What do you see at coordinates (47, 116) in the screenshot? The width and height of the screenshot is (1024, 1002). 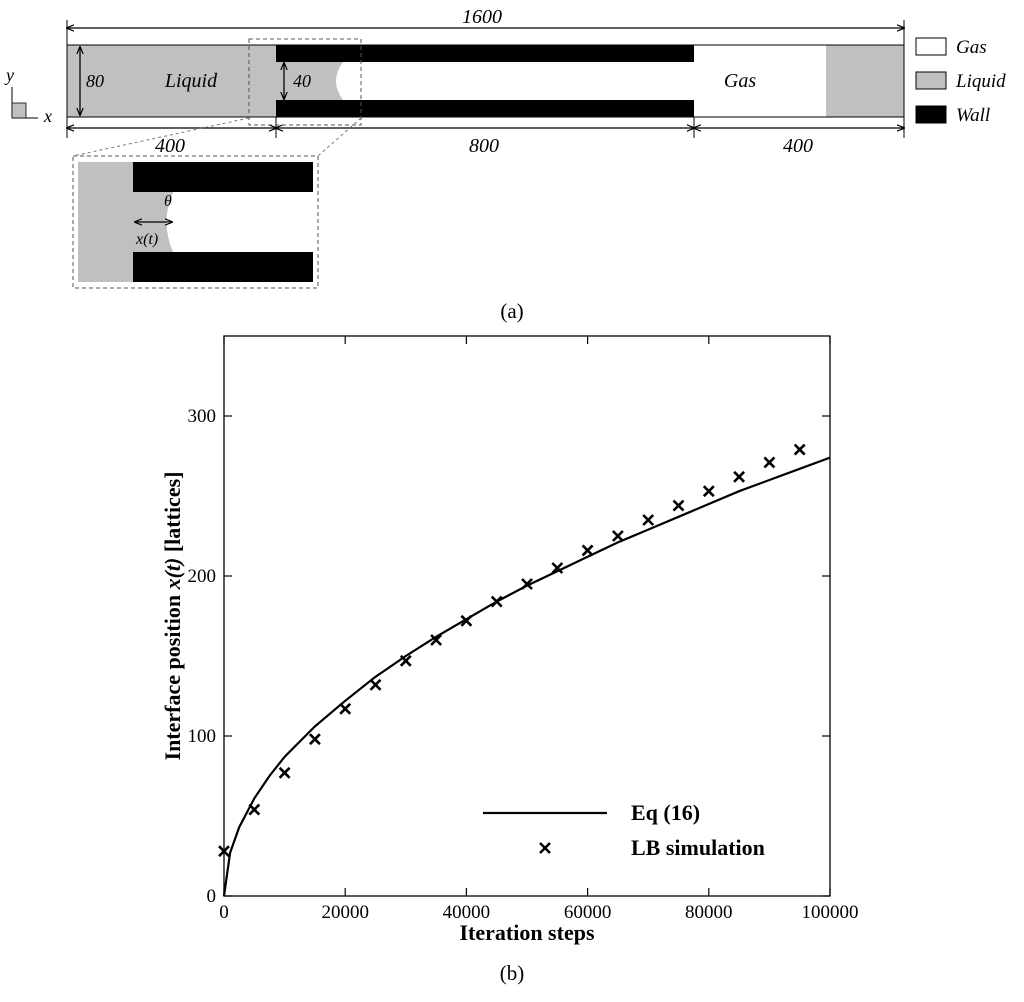 I see `axis-x-symbol: x` at bounding box center [47, 116].